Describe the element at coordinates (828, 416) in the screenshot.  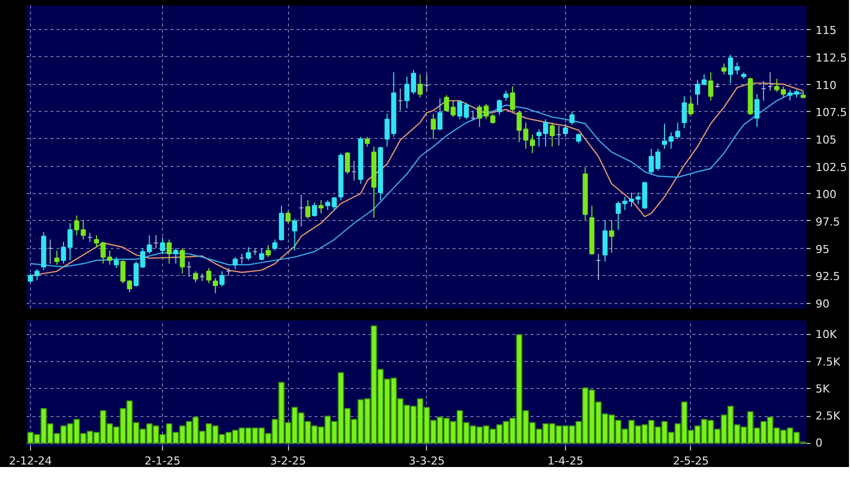
I see `y-tick-label: 2.5K` at that location.